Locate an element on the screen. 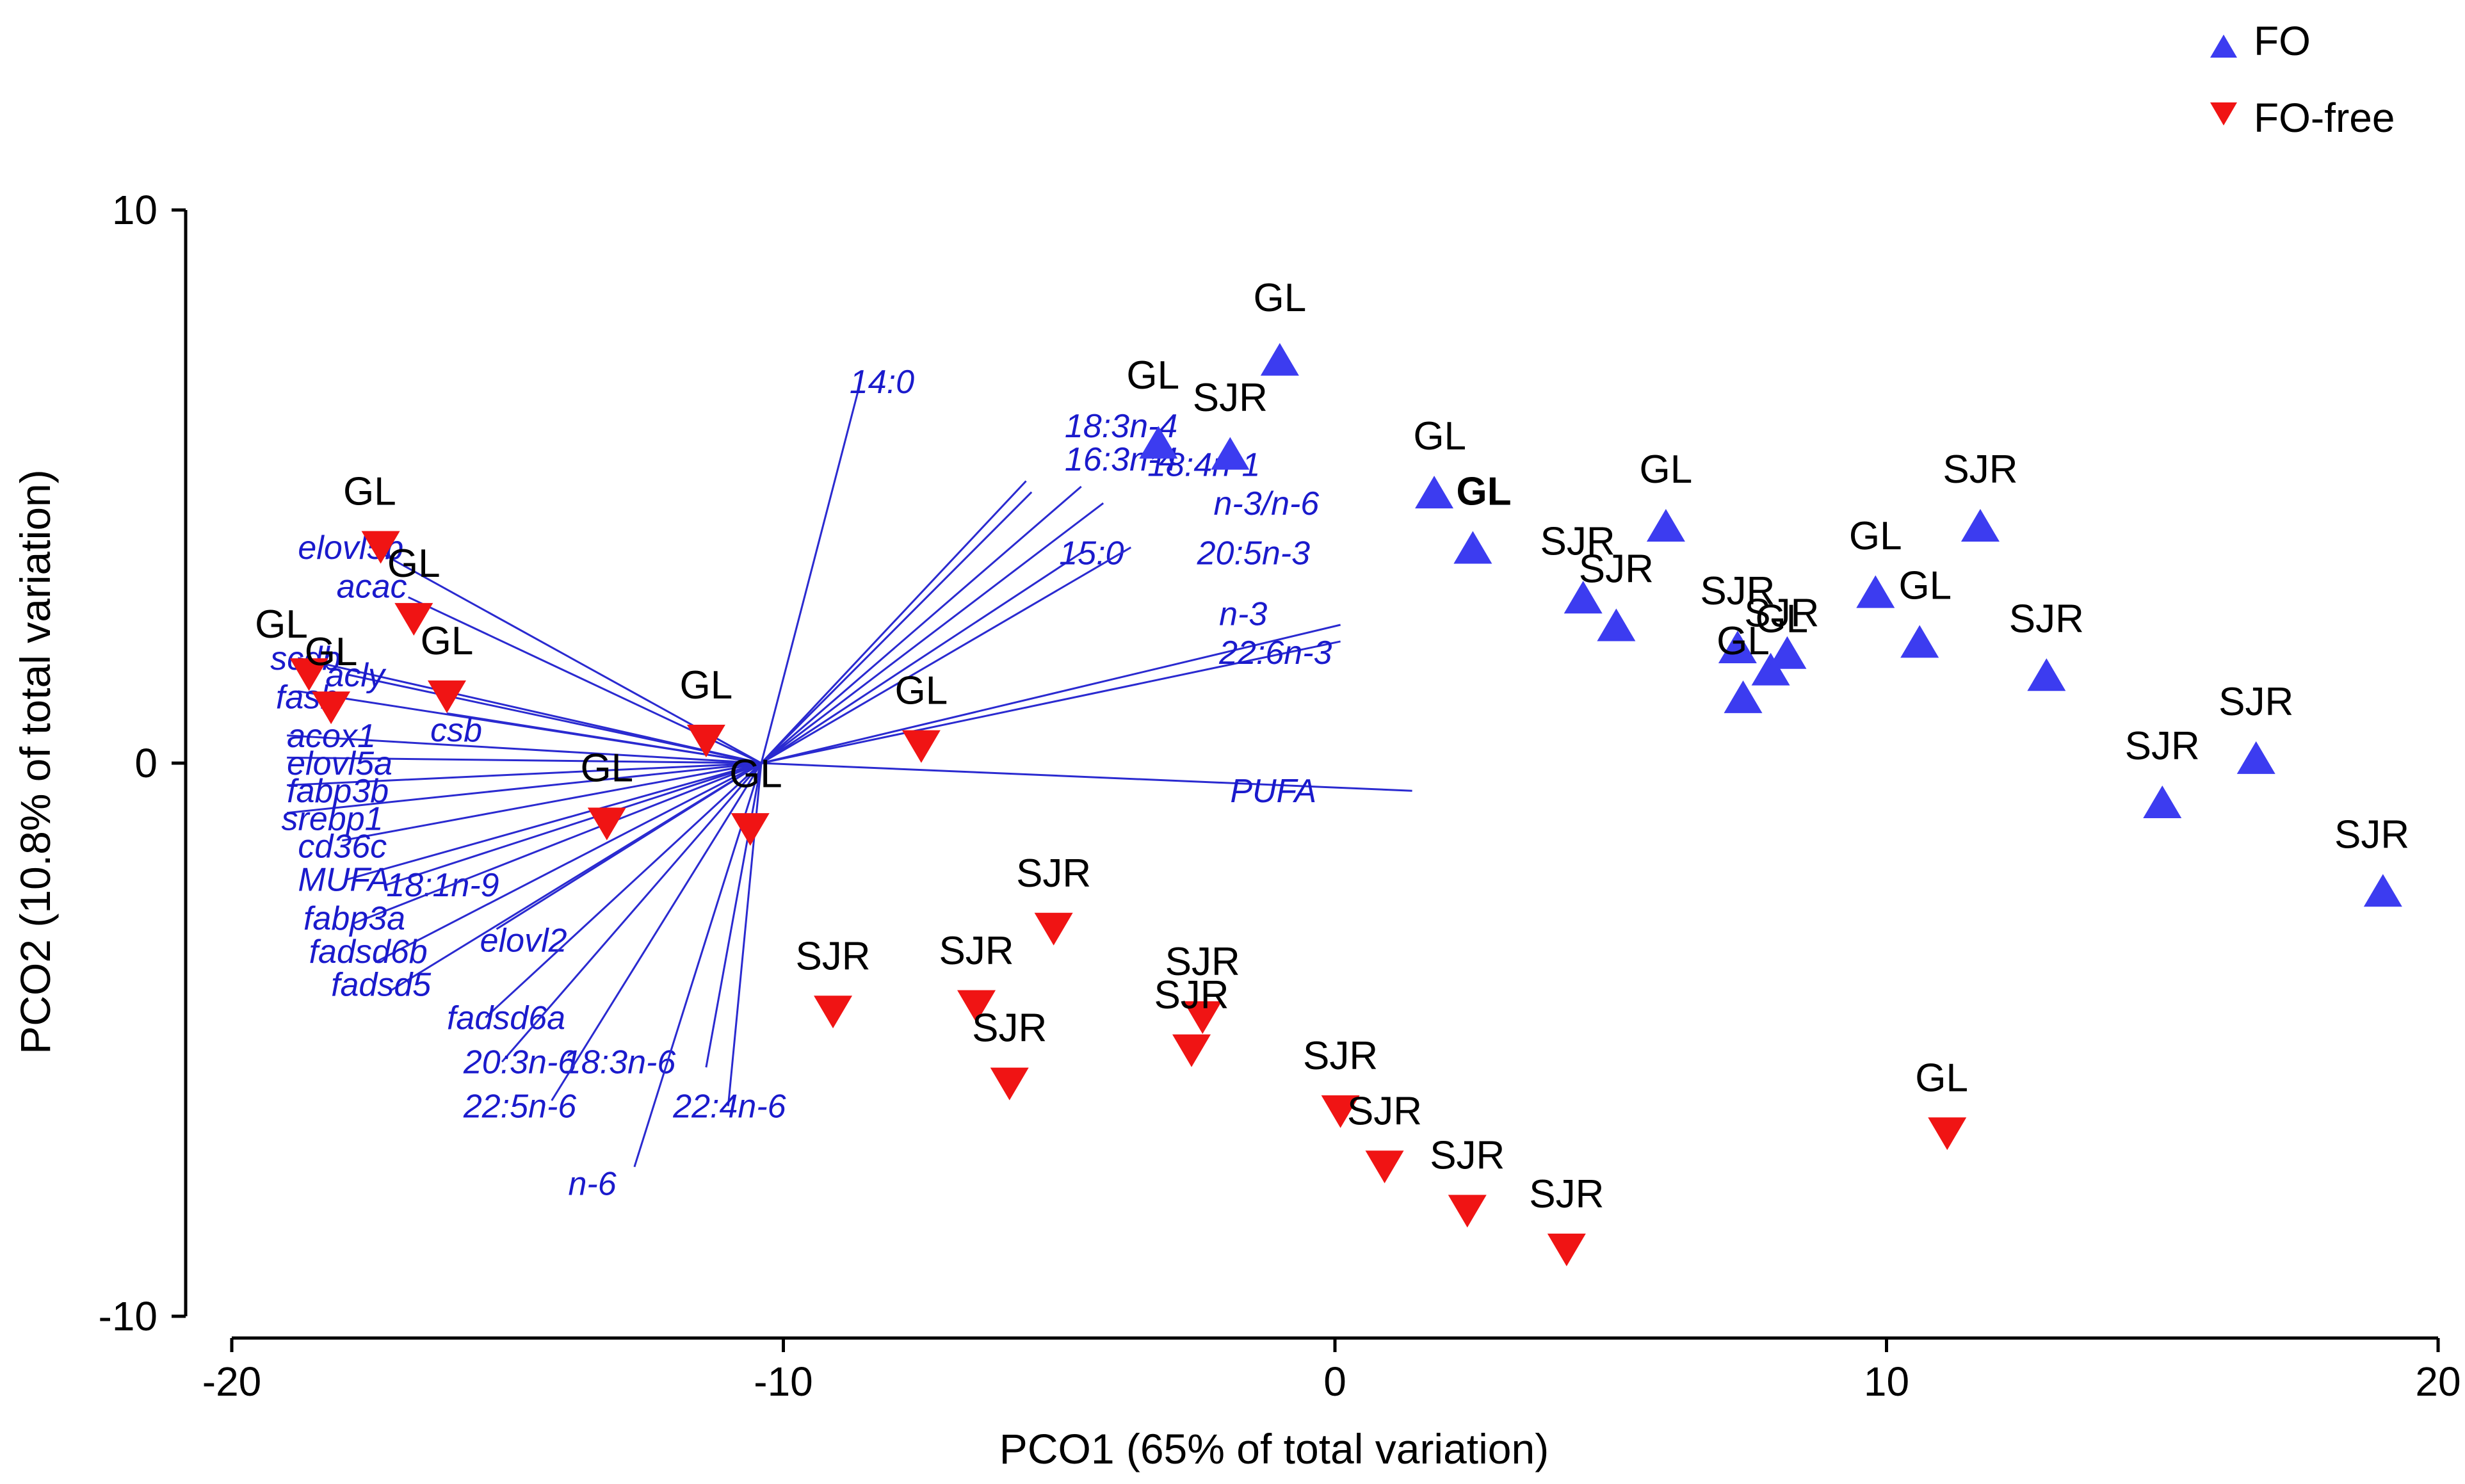 The height and width of the screenshot is (1484, 2465). loading-vector-label: n-6 is located at coordinates (593, 1184).